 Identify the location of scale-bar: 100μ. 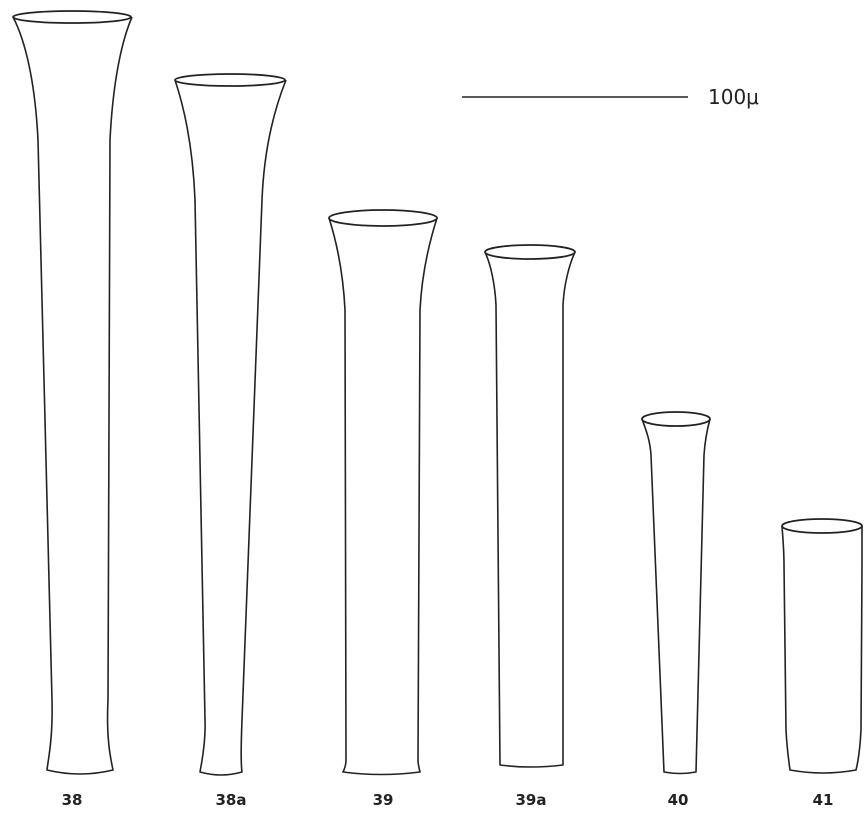
(610, 97).